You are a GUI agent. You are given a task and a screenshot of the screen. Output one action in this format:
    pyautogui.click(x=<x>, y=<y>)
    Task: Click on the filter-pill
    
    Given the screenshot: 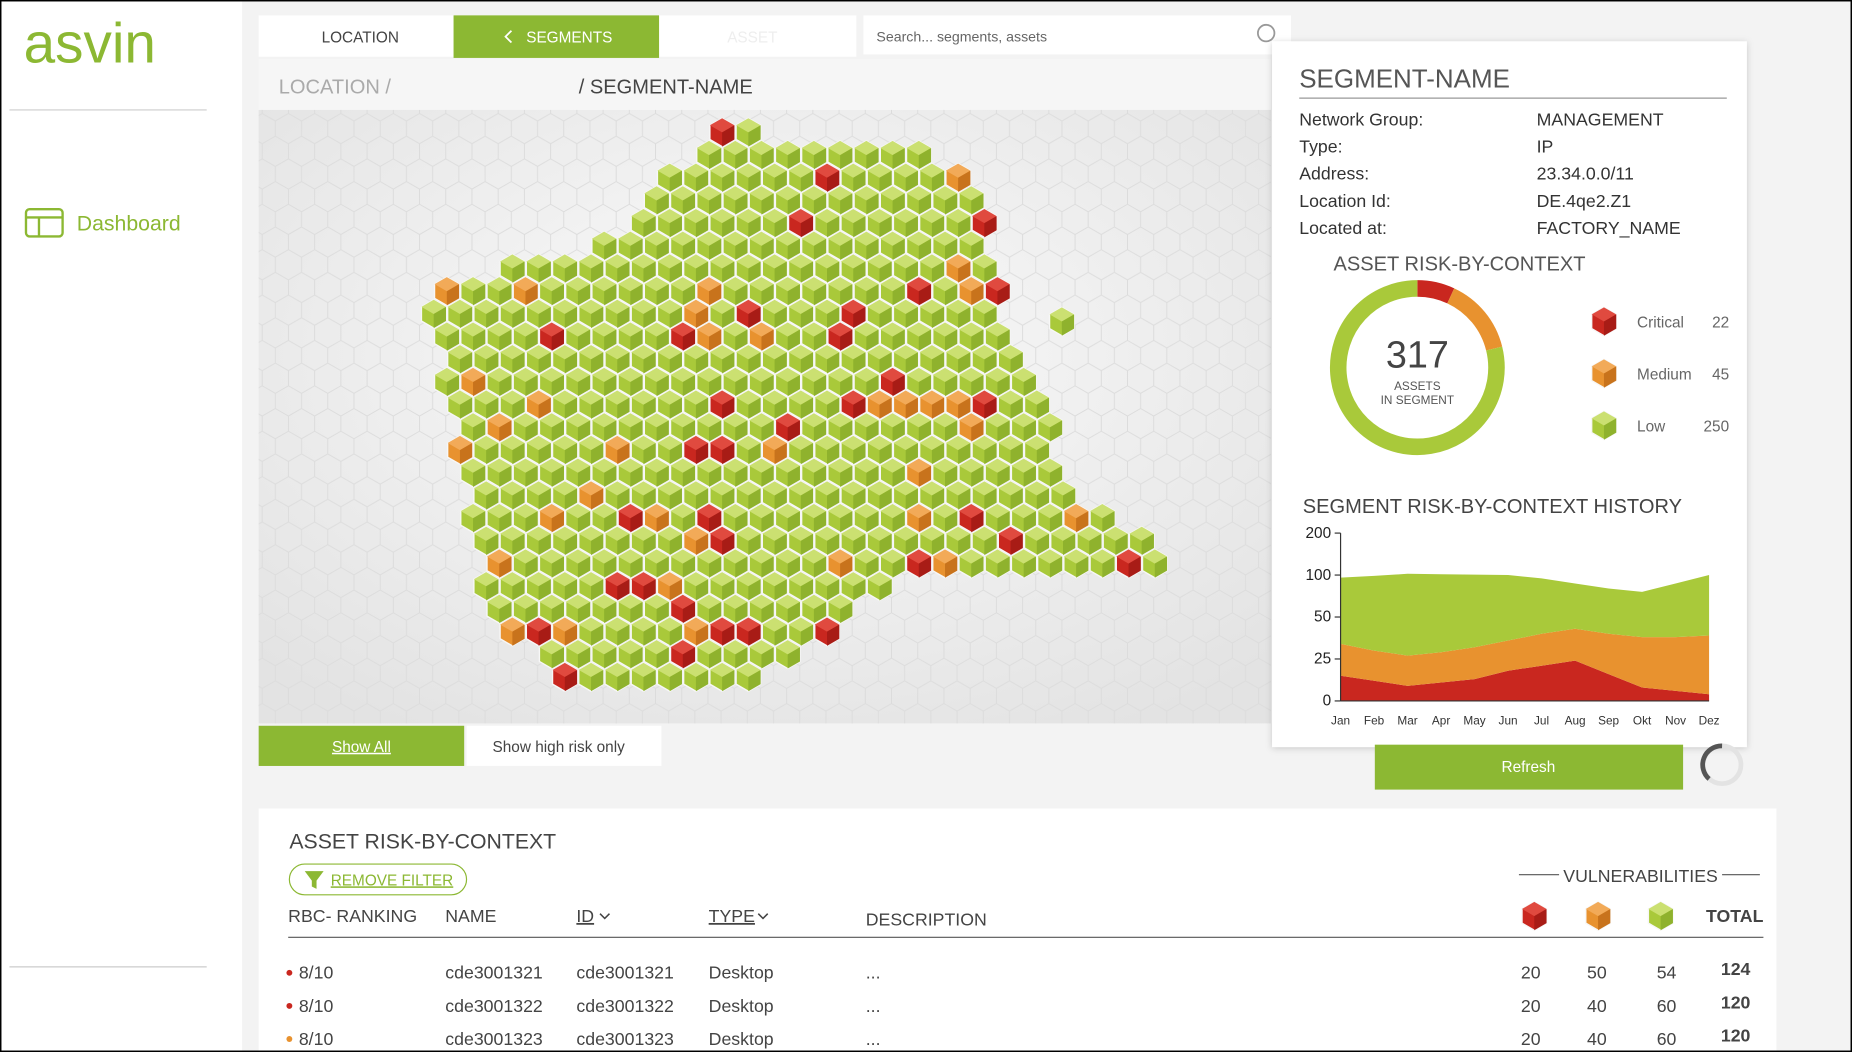 What is the action you would take?
    pyautogui.click(x=378, y=879)
    